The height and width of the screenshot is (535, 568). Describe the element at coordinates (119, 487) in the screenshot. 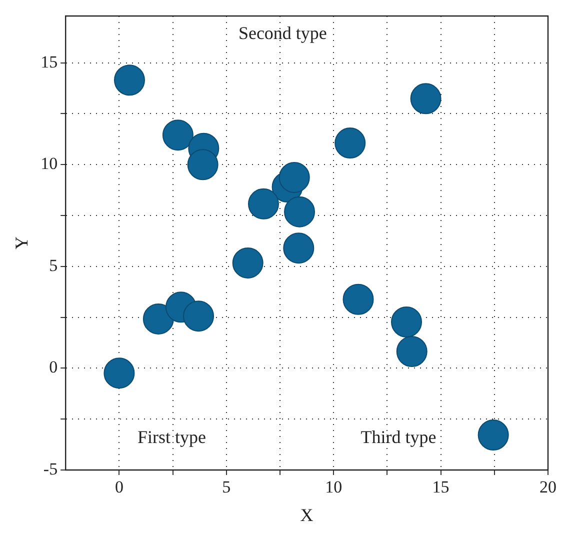

I see `x-tick-label: 0` at that location.